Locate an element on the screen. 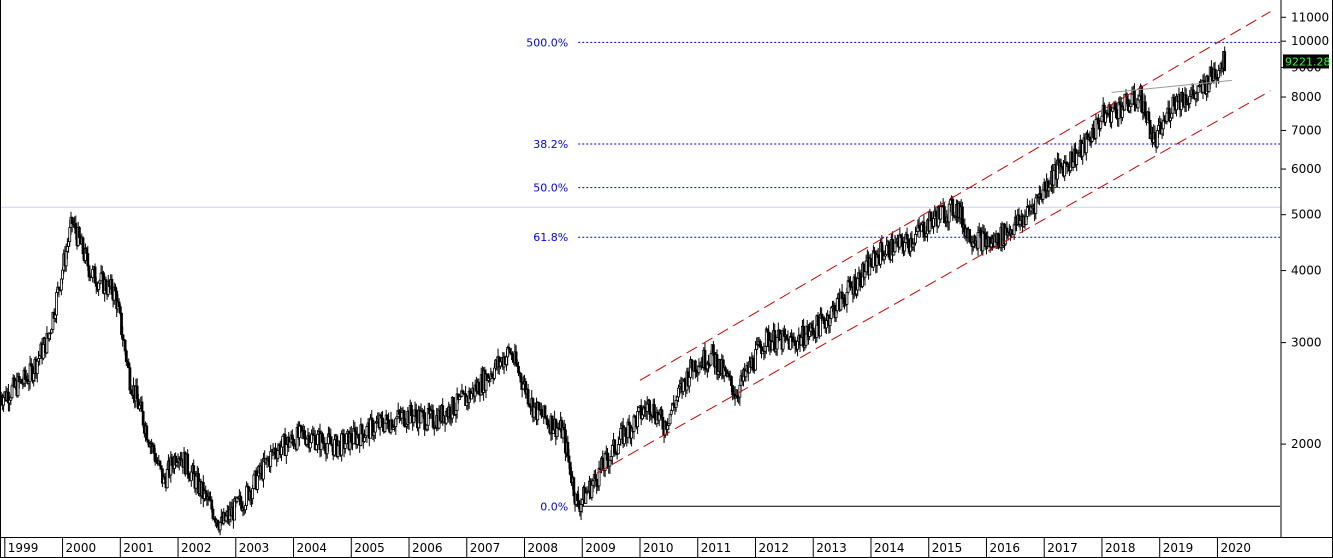 The height and width of the screenshot is (558, 1333). x-tick-label: 2003 is located at coordinates (254, 548).